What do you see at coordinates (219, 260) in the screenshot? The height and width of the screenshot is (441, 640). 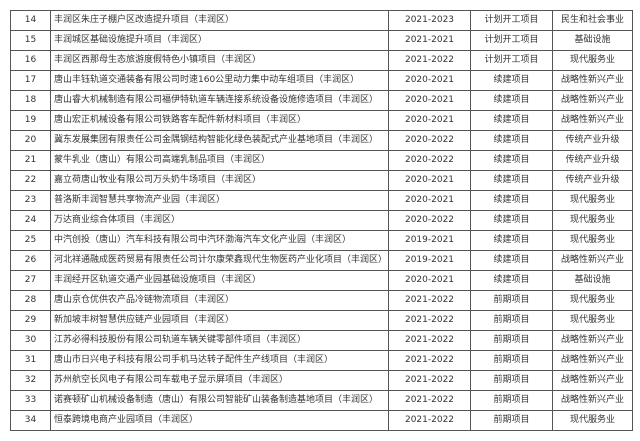 I see `project-name: 河北祥通融成医药贸易有限责任公司计尔康荣鑫现代生物医药产业化项目（丰润区）` at bounding box center [219, 260].